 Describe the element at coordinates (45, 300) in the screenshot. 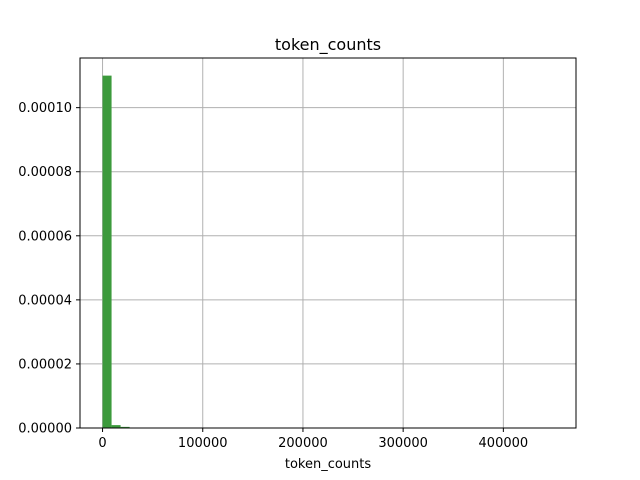

I see `y-tick-label: 0.00004` at that location.